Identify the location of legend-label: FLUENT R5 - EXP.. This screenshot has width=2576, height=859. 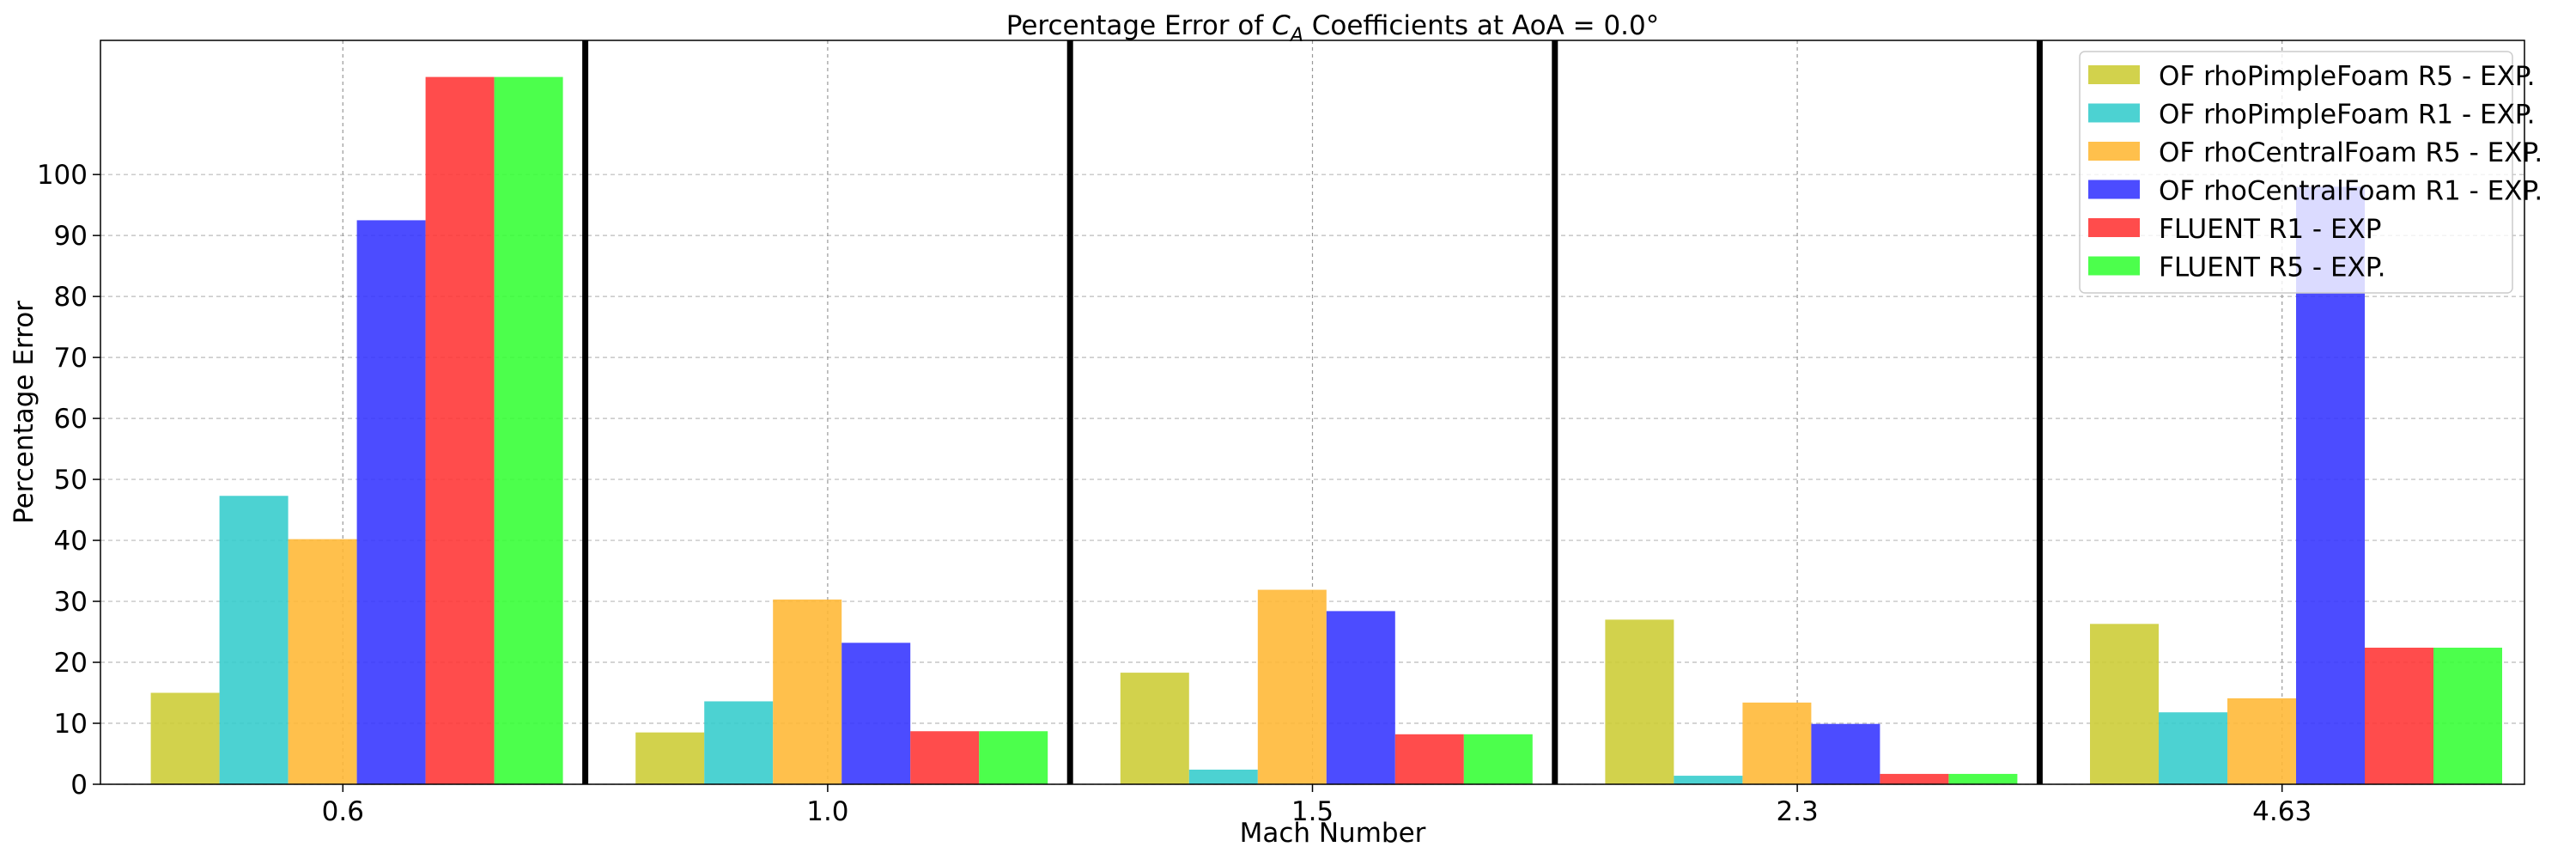
(2273, 268).